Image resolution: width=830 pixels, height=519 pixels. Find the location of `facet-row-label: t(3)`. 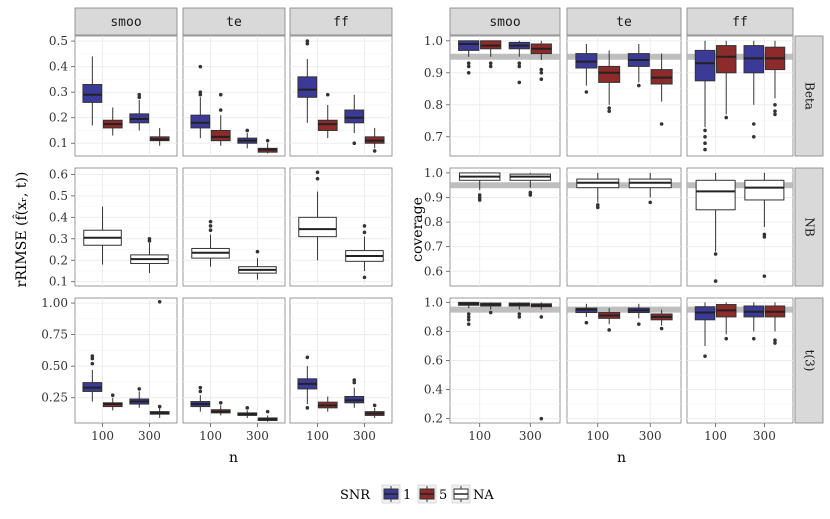

facet-row-label: t(3) is located at coordinates (810, 361).